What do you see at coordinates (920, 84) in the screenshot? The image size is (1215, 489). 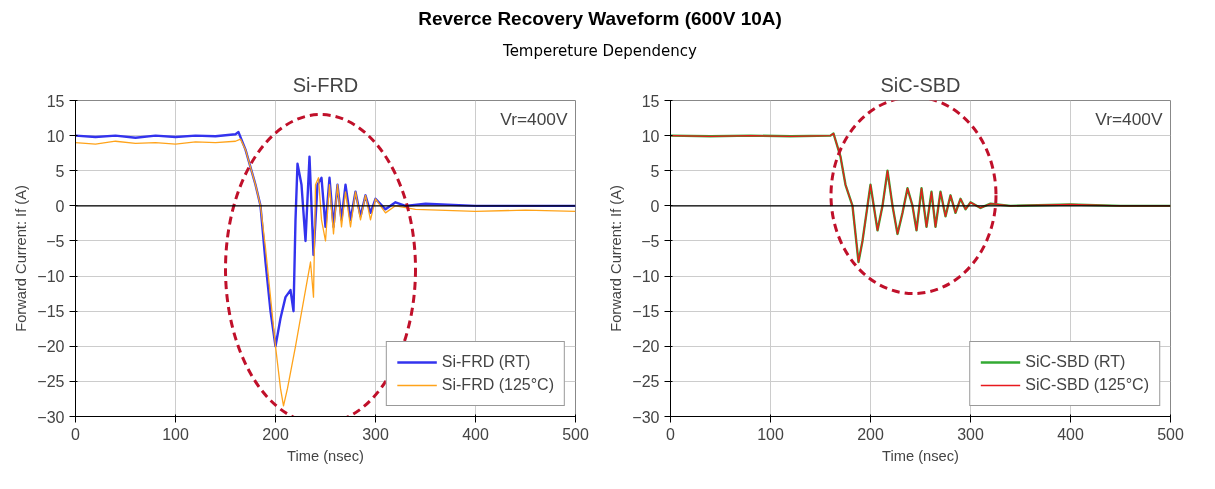 I see `chart-title: SiC-SBD` at bounding box center [920, 84].